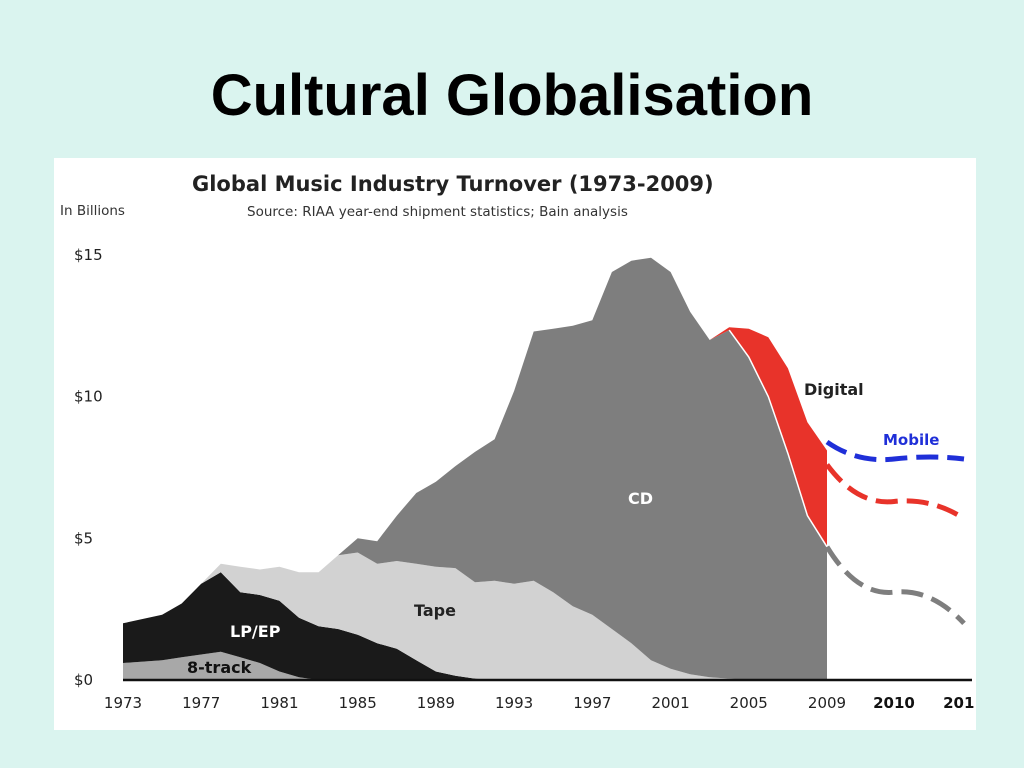  I want to click on series-label-8-track: 8-track, so click(219, 667).